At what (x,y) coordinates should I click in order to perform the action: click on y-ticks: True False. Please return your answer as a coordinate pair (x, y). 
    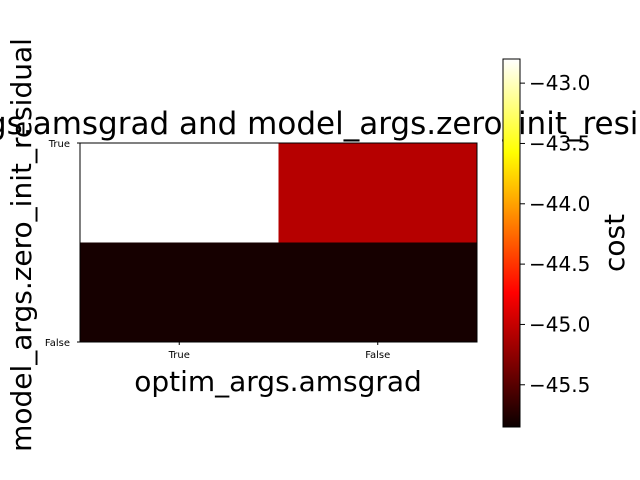
    Looking at the image, I should click on (62, 244).